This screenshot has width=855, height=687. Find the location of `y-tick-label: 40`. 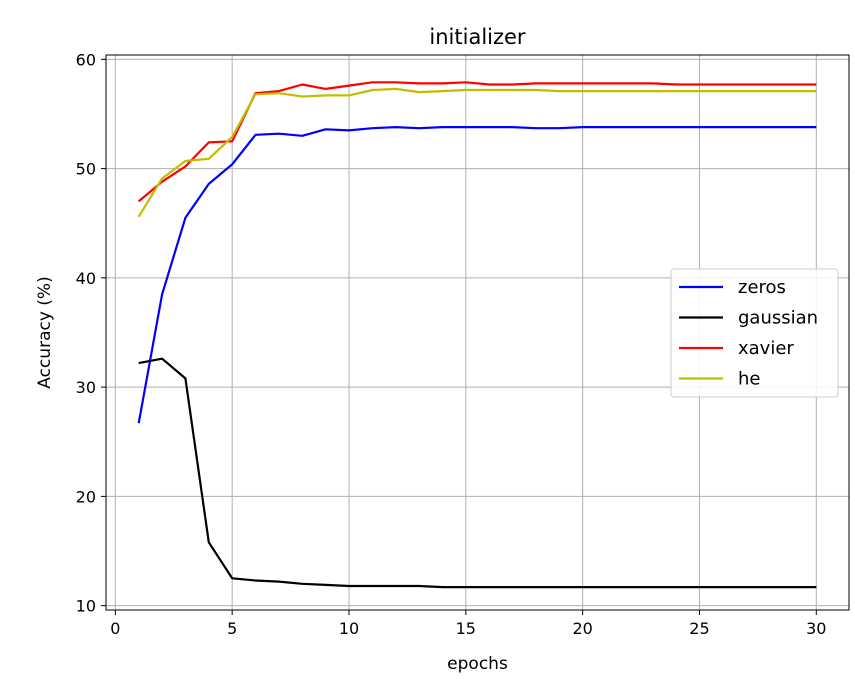

y-tick-label: 40 is located at coordinates (86, 278).